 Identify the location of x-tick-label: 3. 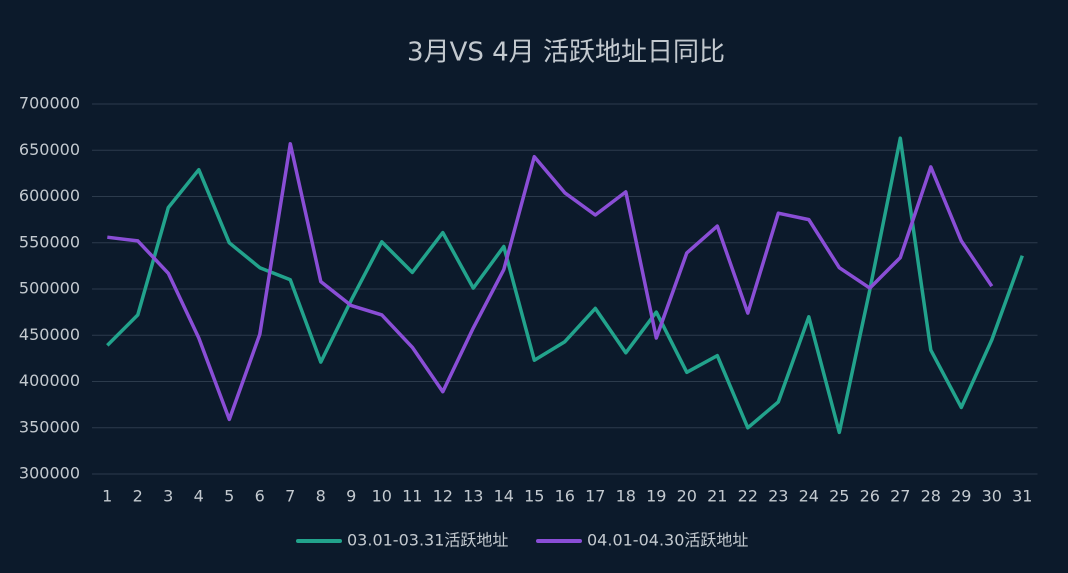
(168, 496).